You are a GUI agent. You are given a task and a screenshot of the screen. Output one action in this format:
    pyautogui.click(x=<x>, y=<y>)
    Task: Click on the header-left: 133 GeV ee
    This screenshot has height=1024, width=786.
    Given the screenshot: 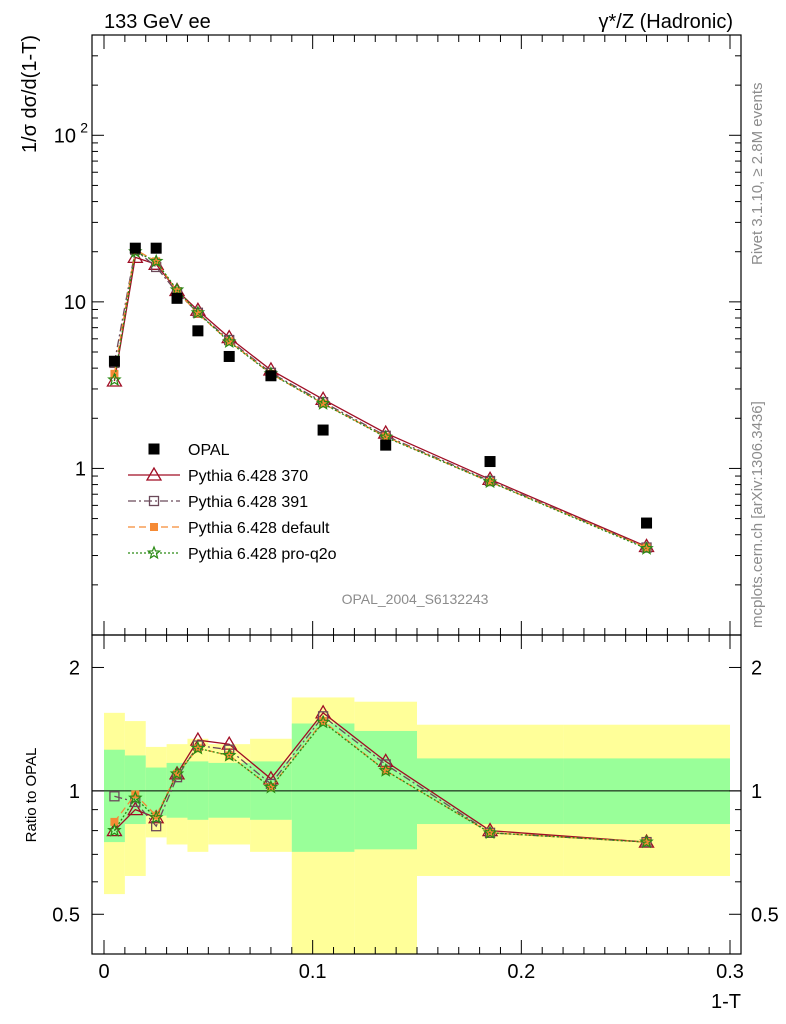 What is the action you would take?
    pyautogui.click(x=157, y=22)
    